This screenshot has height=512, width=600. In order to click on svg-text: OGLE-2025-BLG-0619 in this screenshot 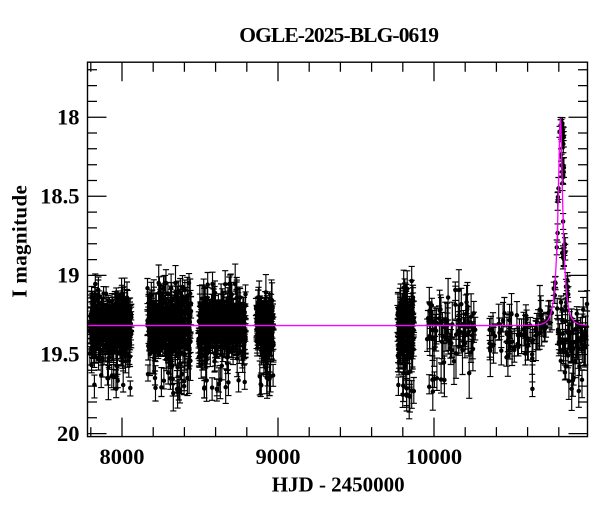, I will do `click(338, 35)`.